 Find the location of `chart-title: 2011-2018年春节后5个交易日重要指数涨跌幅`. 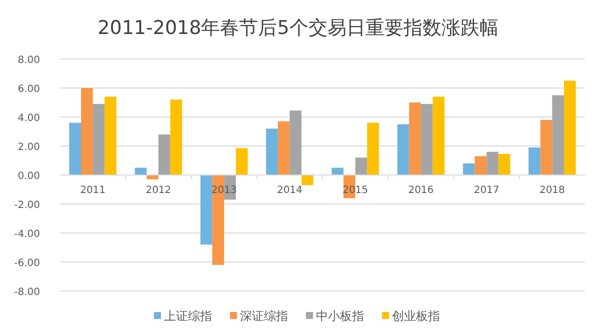

chart-title: 2011-2018年春节后5个交易日重要指数涨跌幅 is located at coordinates (298, 28).